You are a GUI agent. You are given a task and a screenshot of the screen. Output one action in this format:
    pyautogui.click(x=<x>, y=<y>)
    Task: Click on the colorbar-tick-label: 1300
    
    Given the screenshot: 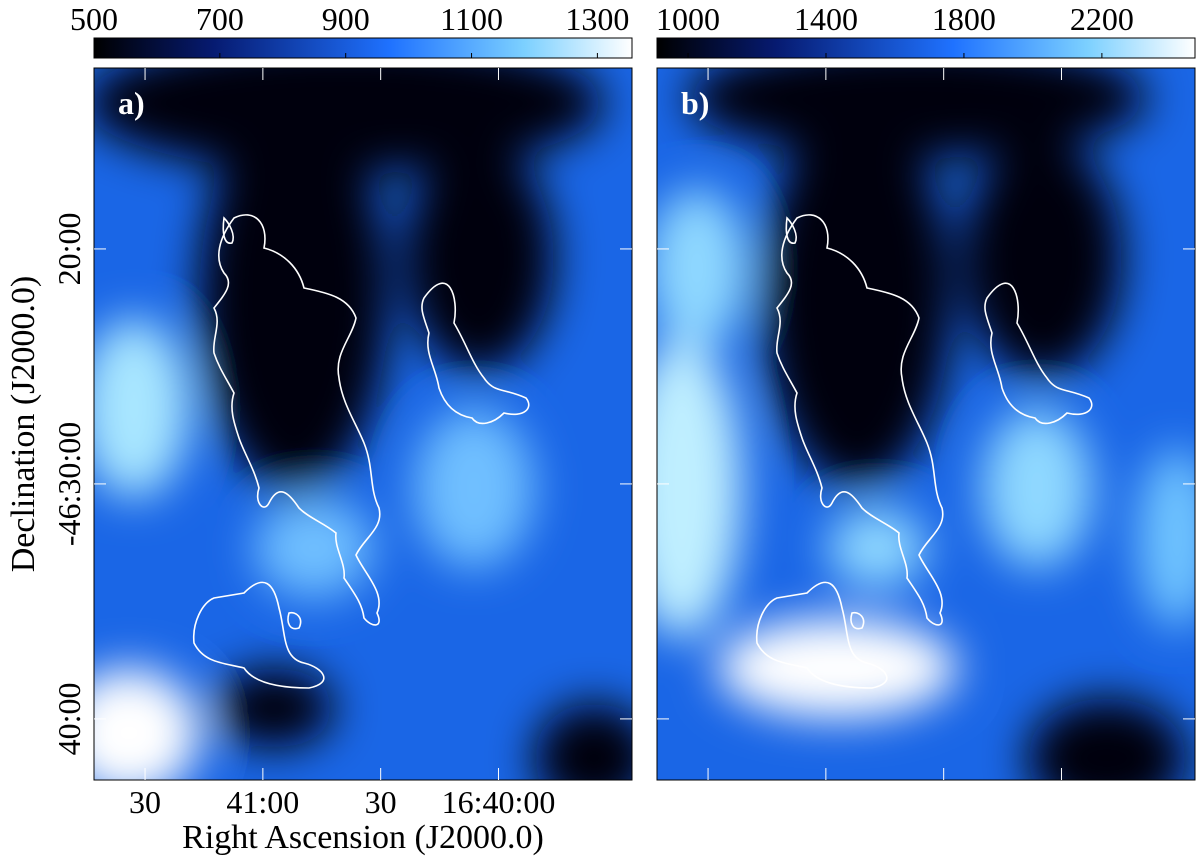 What is the action you would take?
    pyautogui.click(x=597, y=19)
    